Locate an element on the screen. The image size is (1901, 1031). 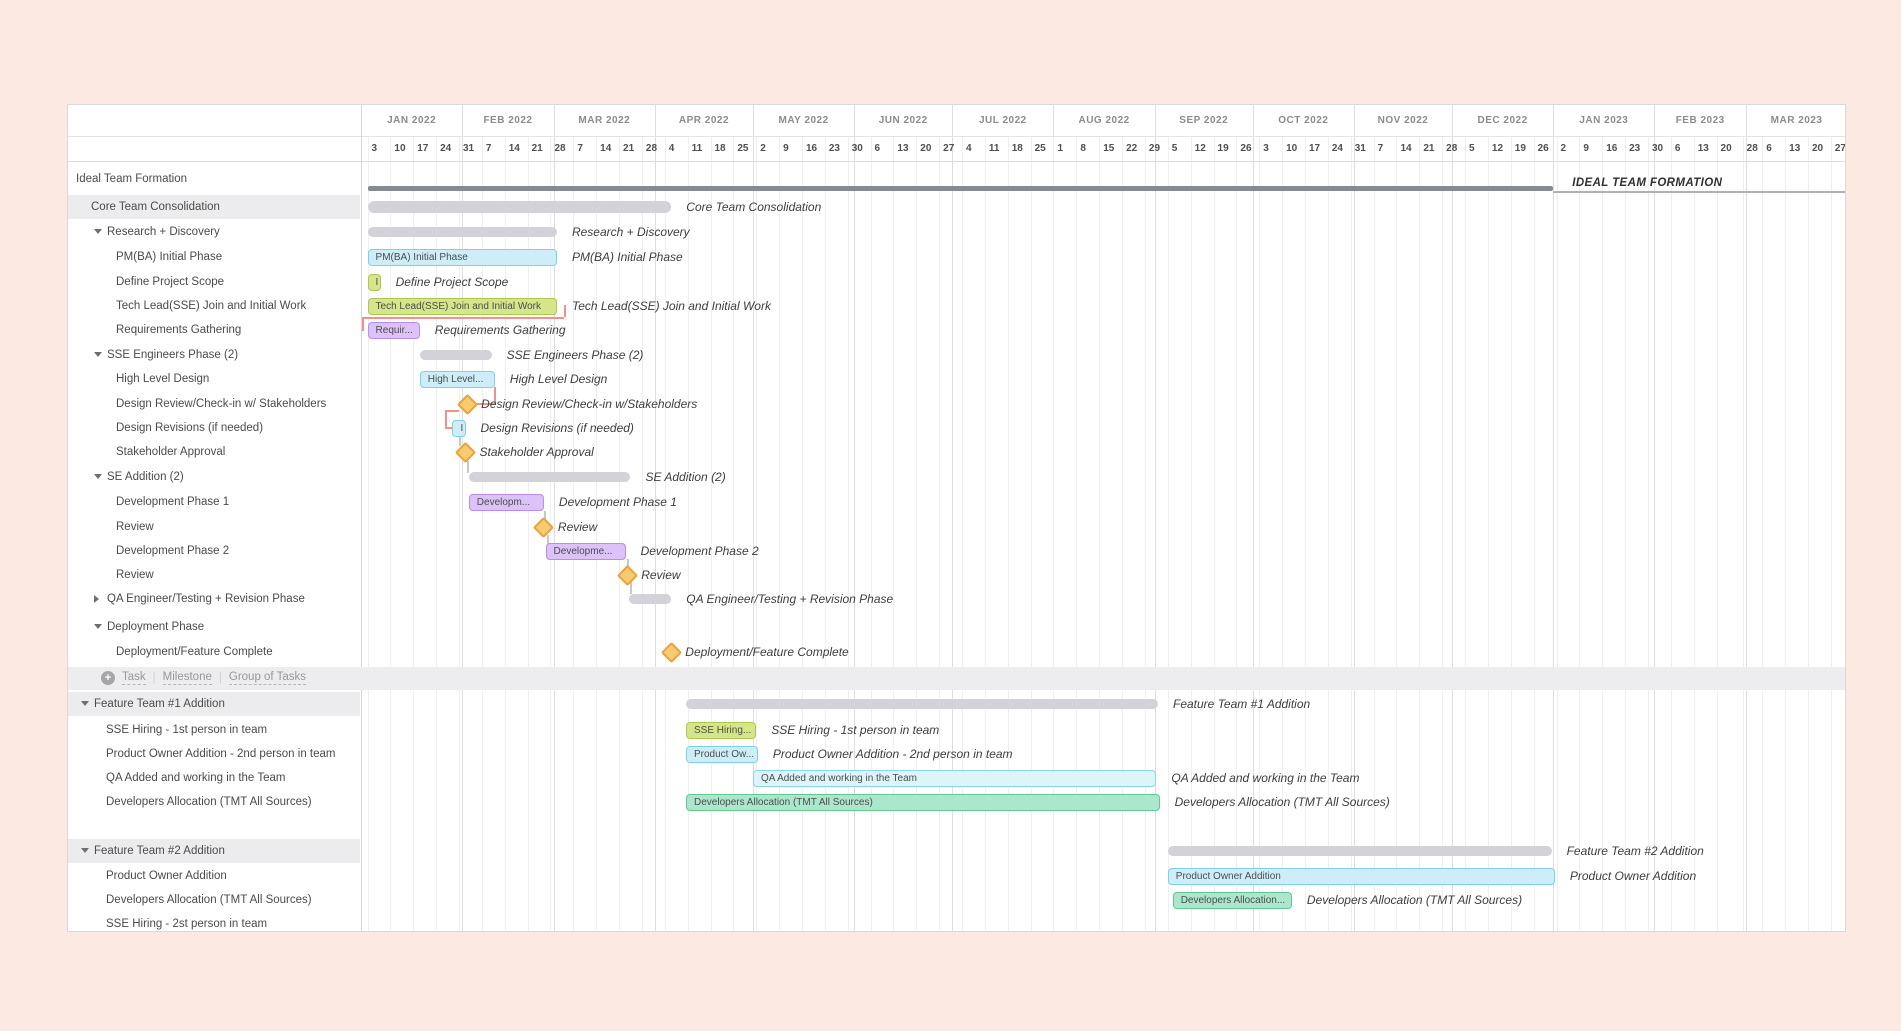
task-row-label: Core Team Consolidation is located at coordinates (155, 207).